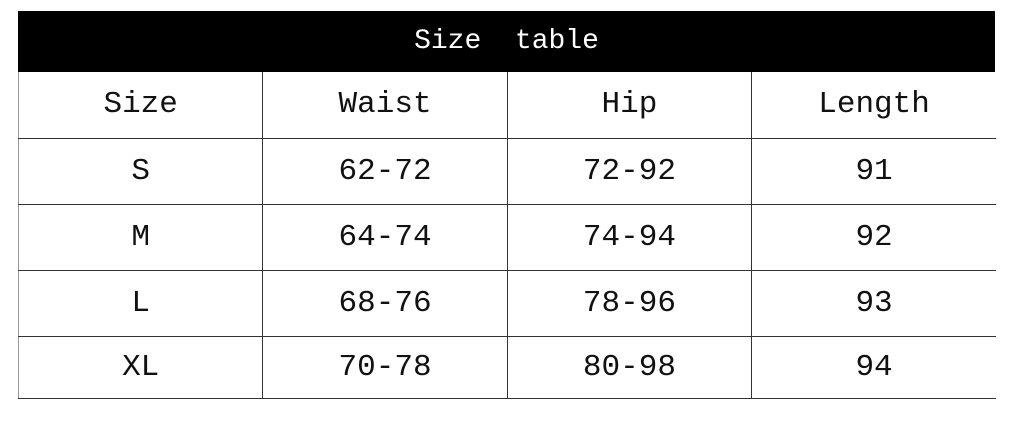 This screenshot has height=424, width=1023. I want to click on cell-size: M, so click(140, 237).